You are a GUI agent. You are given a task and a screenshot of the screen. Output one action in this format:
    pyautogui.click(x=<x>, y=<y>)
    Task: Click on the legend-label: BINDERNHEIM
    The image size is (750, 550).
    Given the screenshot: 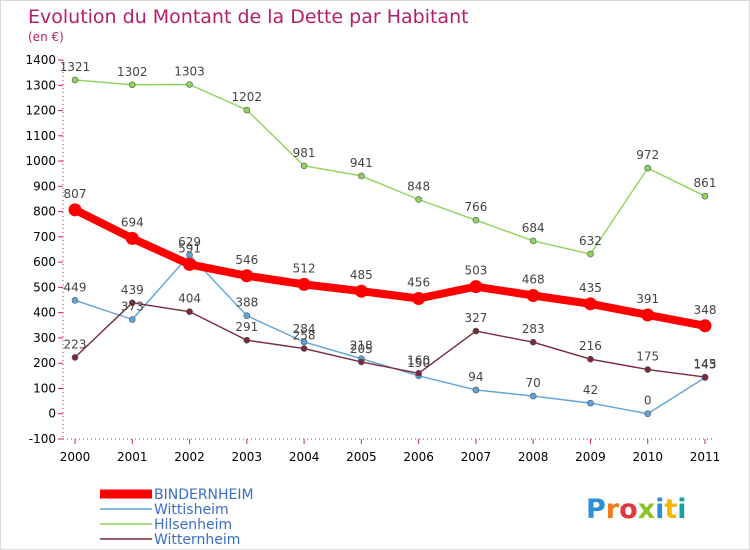 What is the action you would take?
    pyautogui.click(x=204, y=495)
    